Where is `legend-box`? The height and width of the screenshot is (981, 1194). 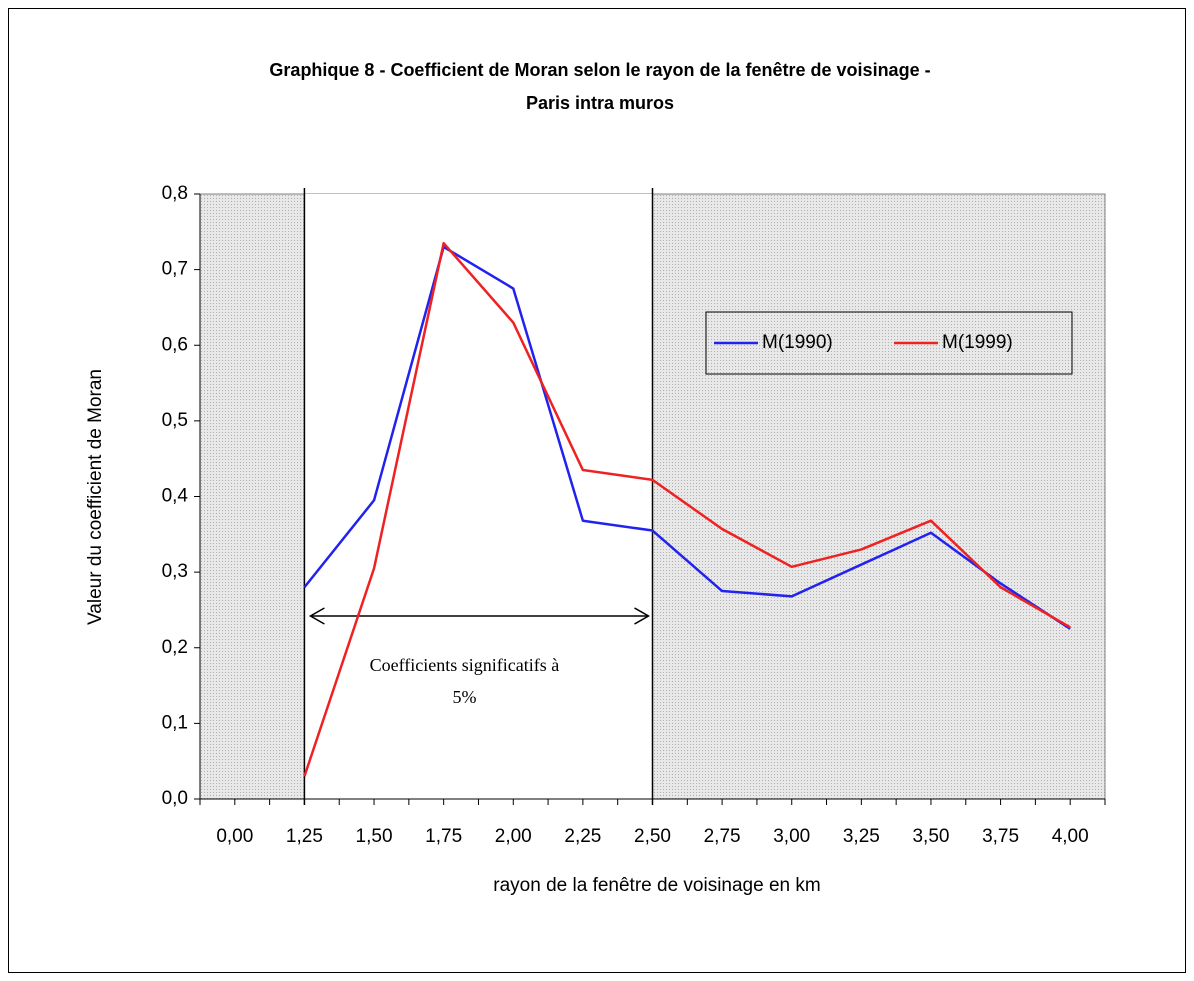 legend-box is located at coordinates (889, 343).